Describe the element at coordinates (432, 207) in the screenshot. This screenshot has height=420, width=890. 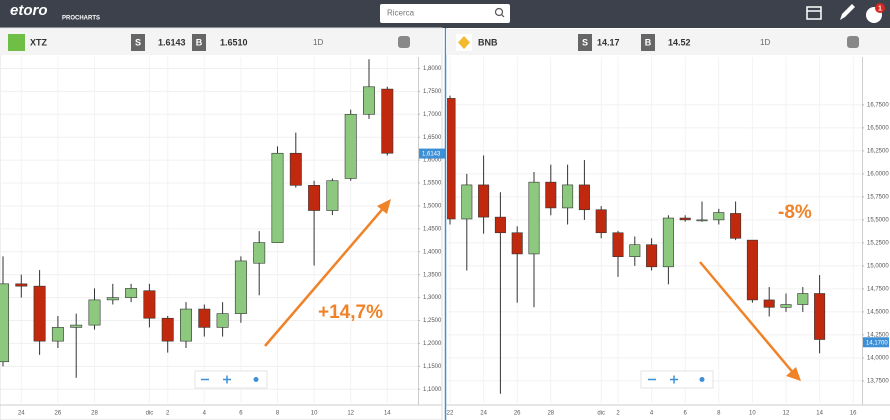
I see `y-tick-label: 1,5000` at that location.